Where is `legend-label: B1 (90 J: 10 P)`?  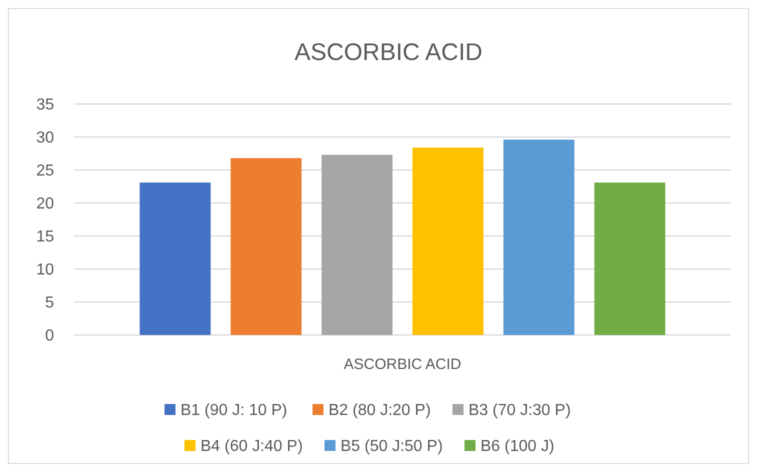
legend-label: B1 (90 J: 10 P) is located at coordinates (234, 410).